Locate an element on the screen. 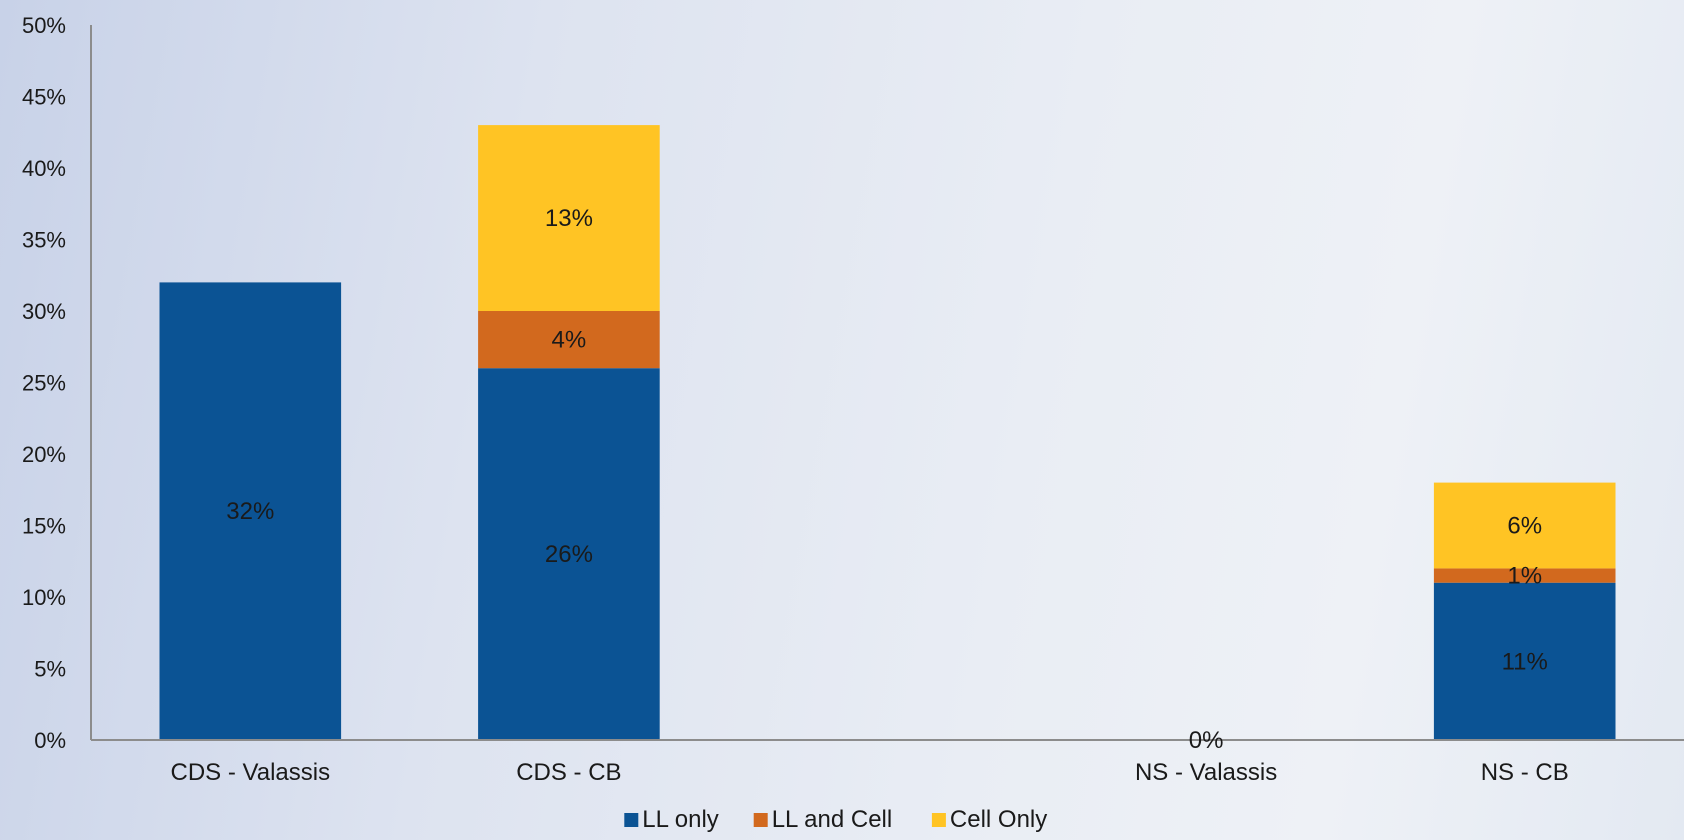 The image size is (1684, 840). data-label: 1% is located at coordinates (1524, 576).